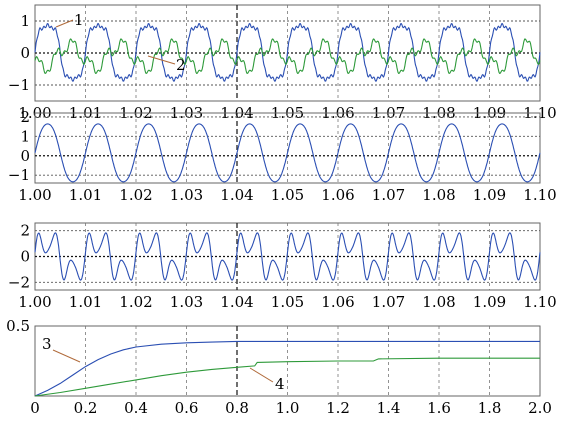 This screenshot has width=568, height=430. What do you see at coordinates (18, 326) in the screenshot?
I see `y-tick-label: 0.5` at bounding box center [18, 326].